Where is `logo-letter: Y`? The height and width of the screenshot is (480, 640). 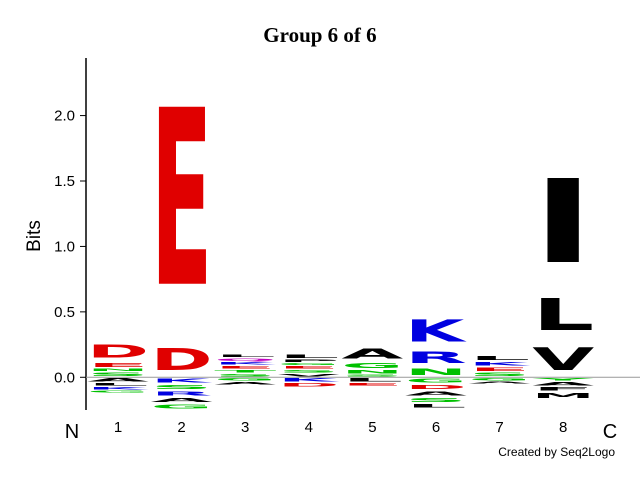 logo-letter: Y is located at coordinates (563, 379).